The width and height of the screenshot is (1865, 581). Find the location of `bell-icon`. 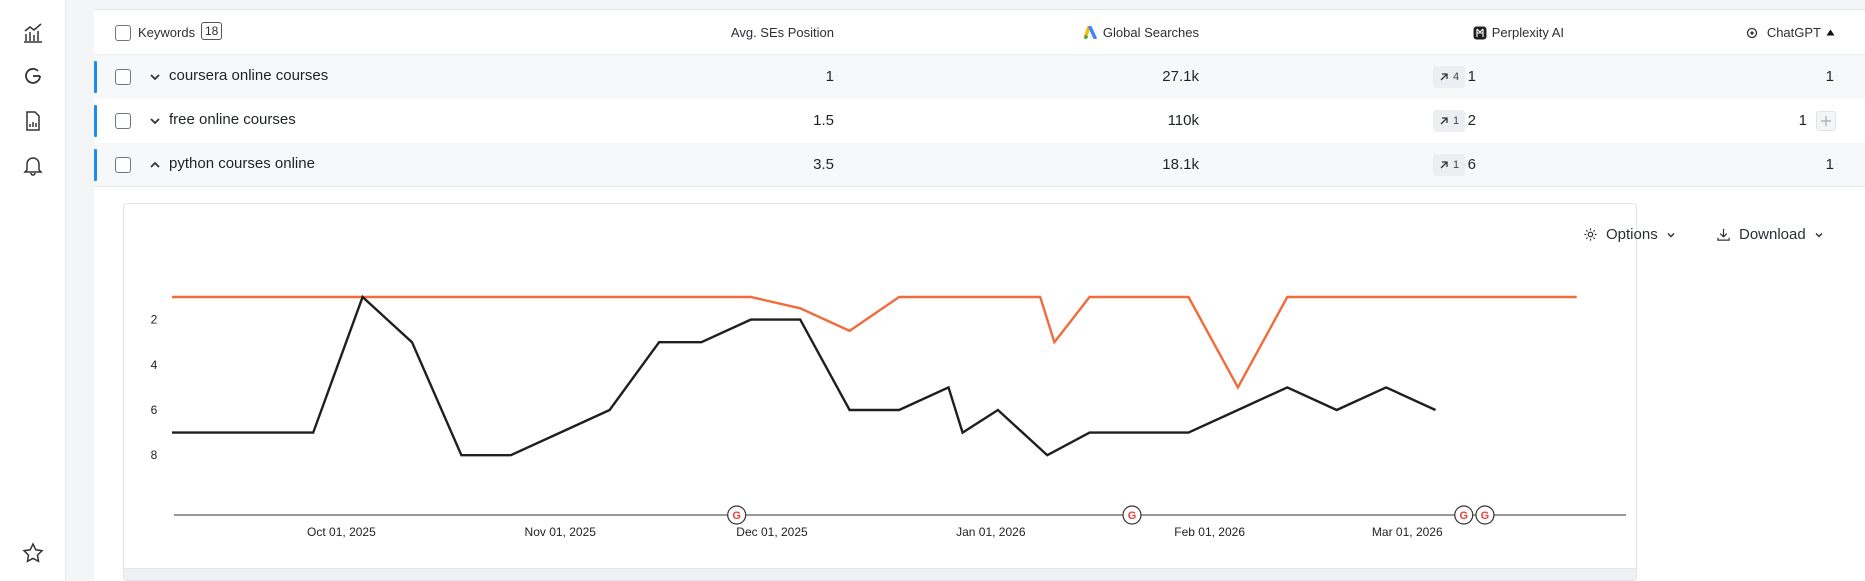

bell-icon is located at coordinates (33, 165).